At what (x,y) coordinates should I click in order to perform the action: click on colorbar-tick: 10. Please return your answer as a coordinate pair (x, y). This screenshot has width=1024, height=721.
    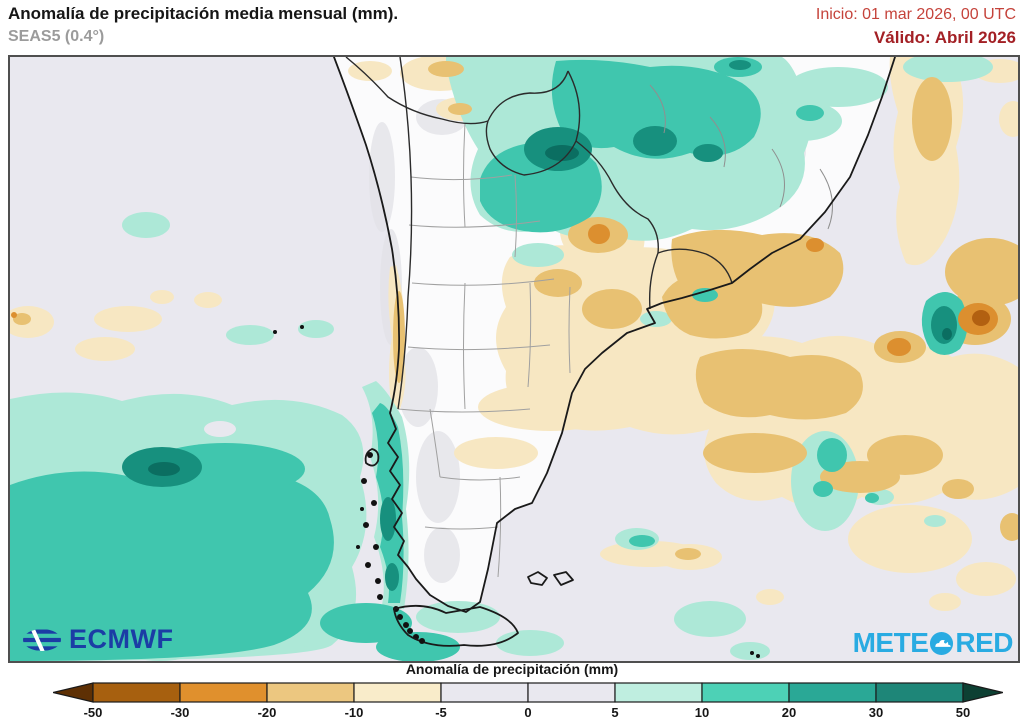
    Looking at the image, I should click on (702, 712).